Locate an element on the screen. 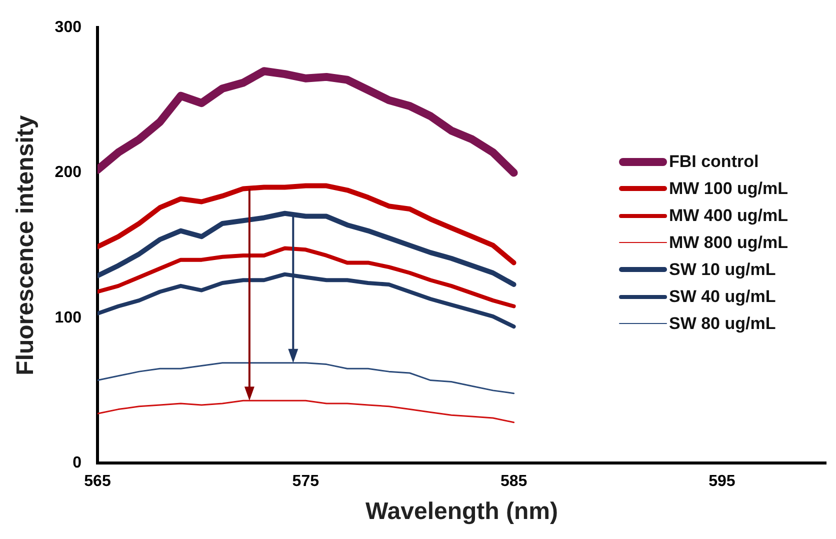  legend-label: SW 40 ug/mL is located at coordinates (722, 296).